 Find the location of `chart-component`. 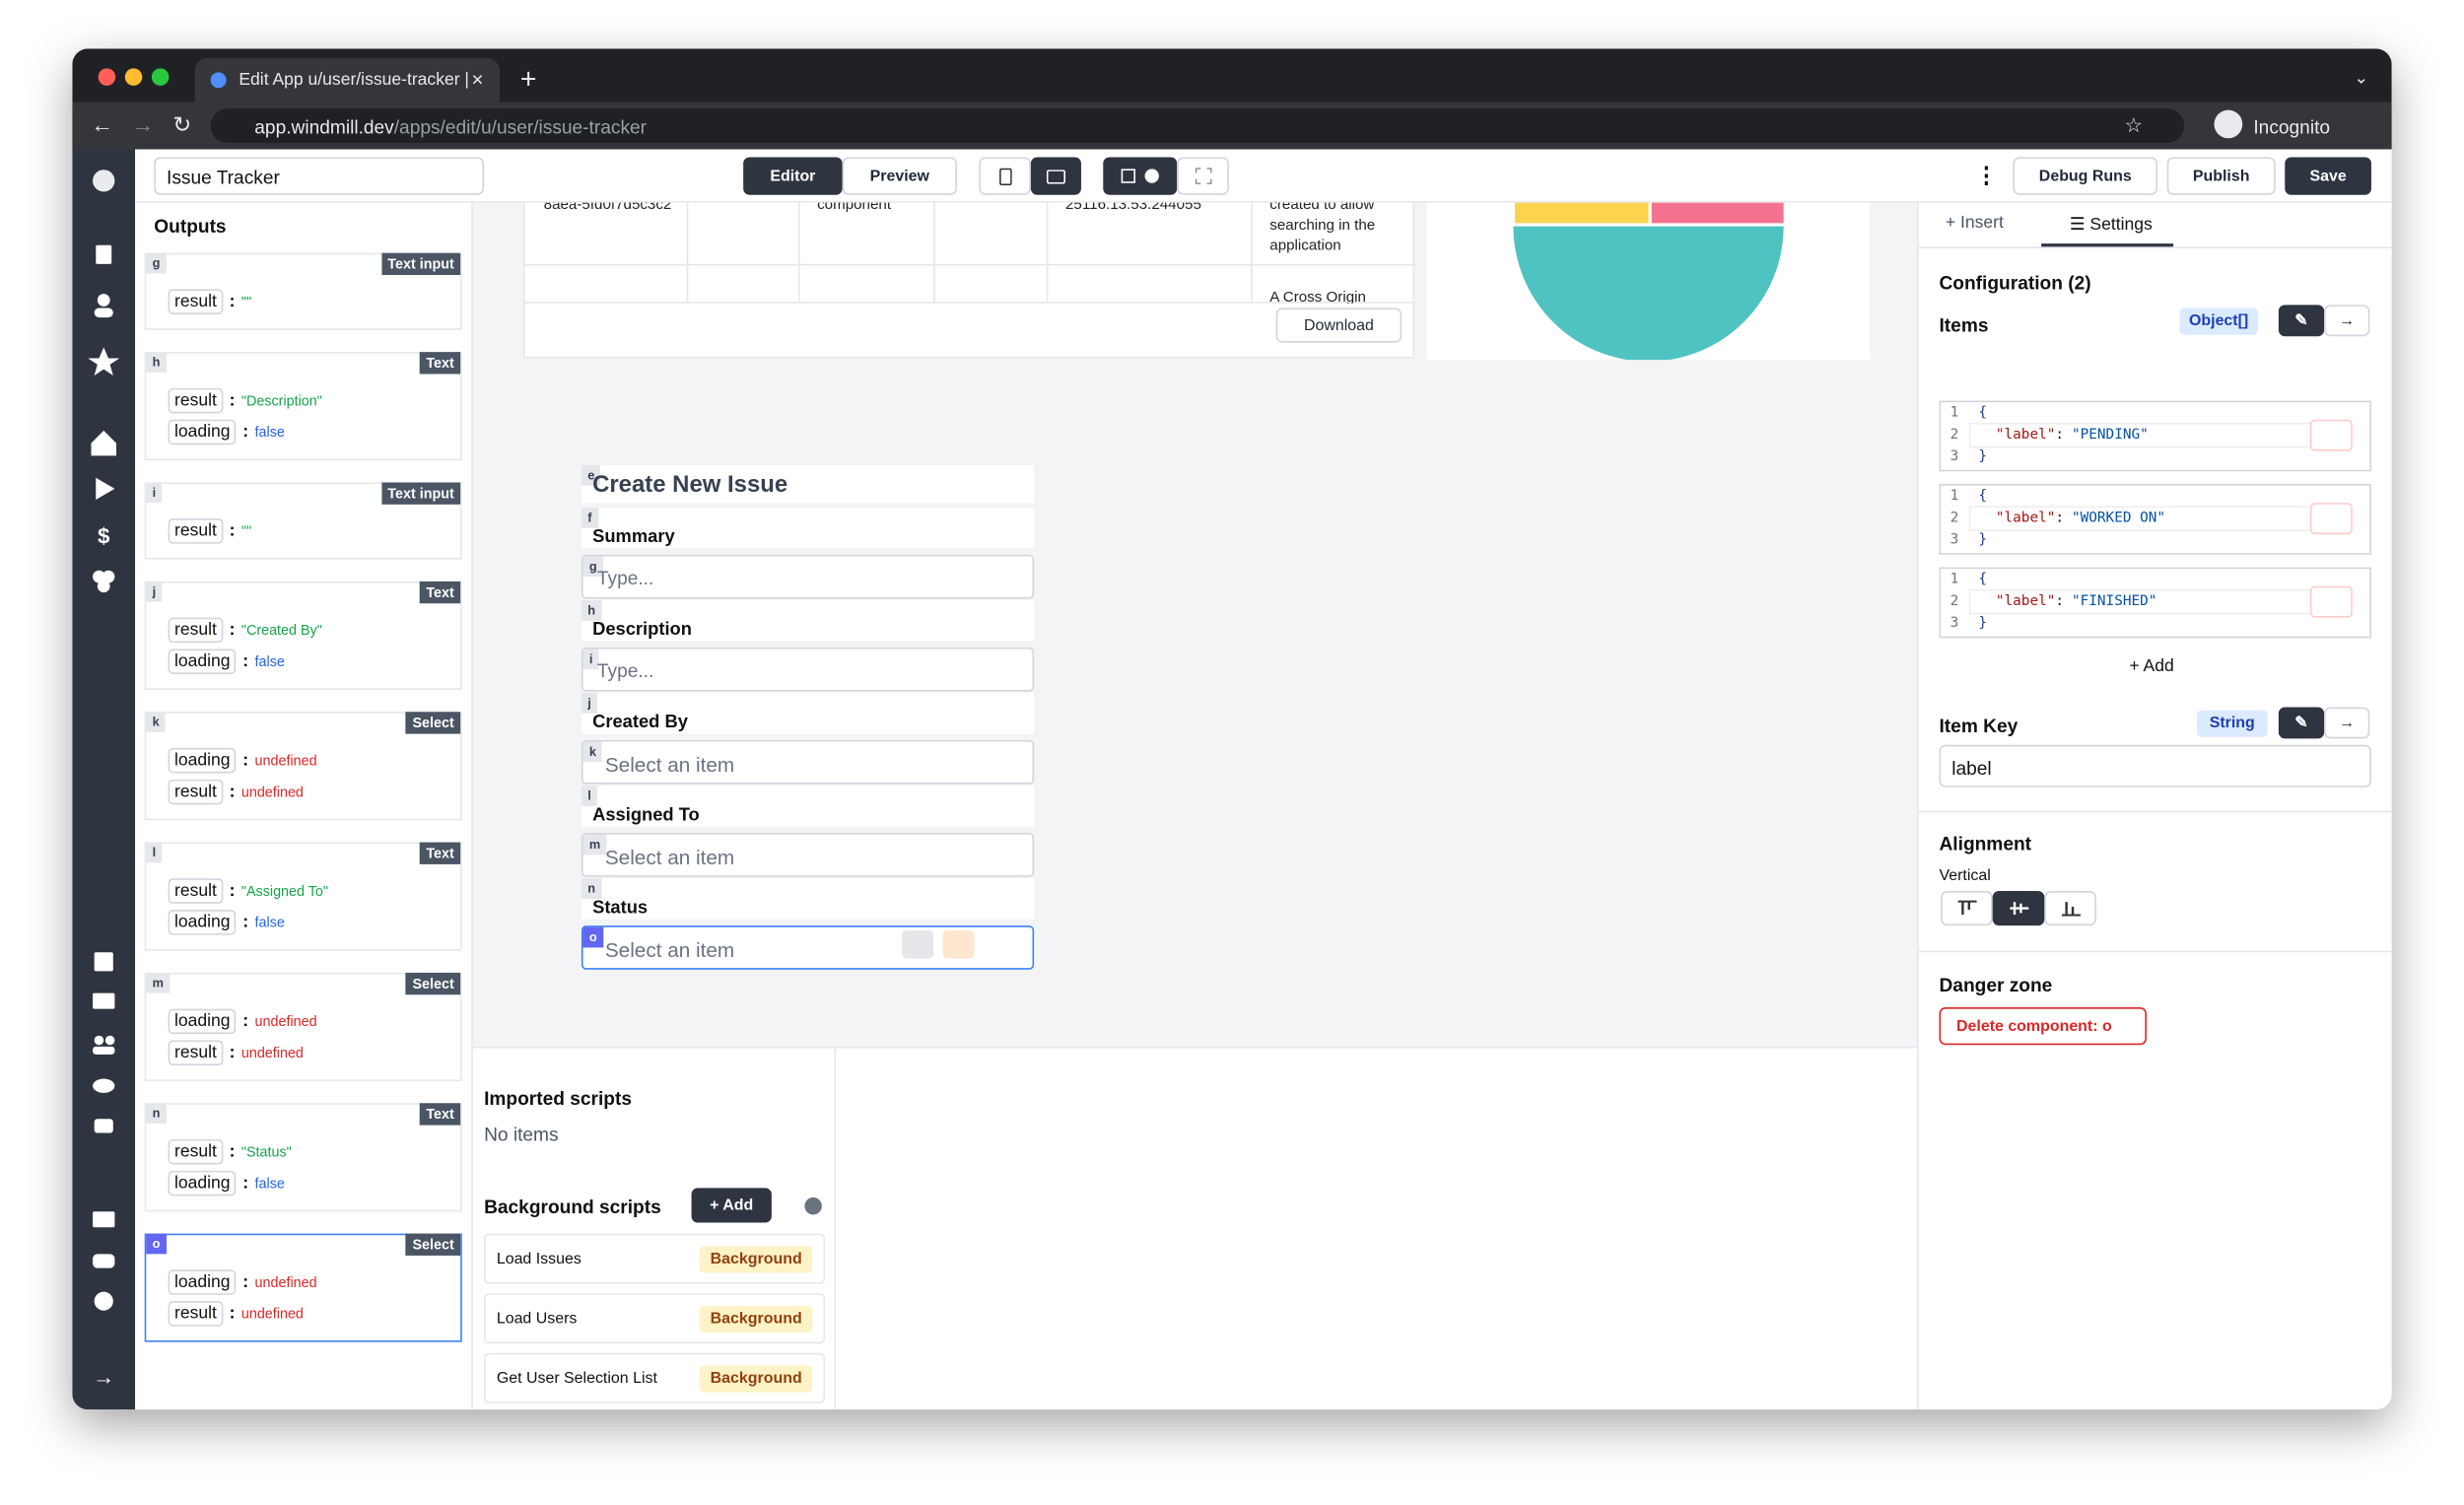

chart-component is located at coordinates (1648, 282).